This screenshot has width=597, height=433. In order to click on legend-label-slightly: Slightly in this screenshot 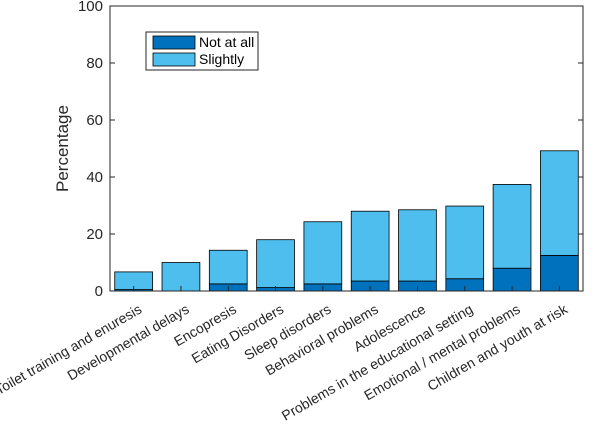, I will do `click(221, 59)`.